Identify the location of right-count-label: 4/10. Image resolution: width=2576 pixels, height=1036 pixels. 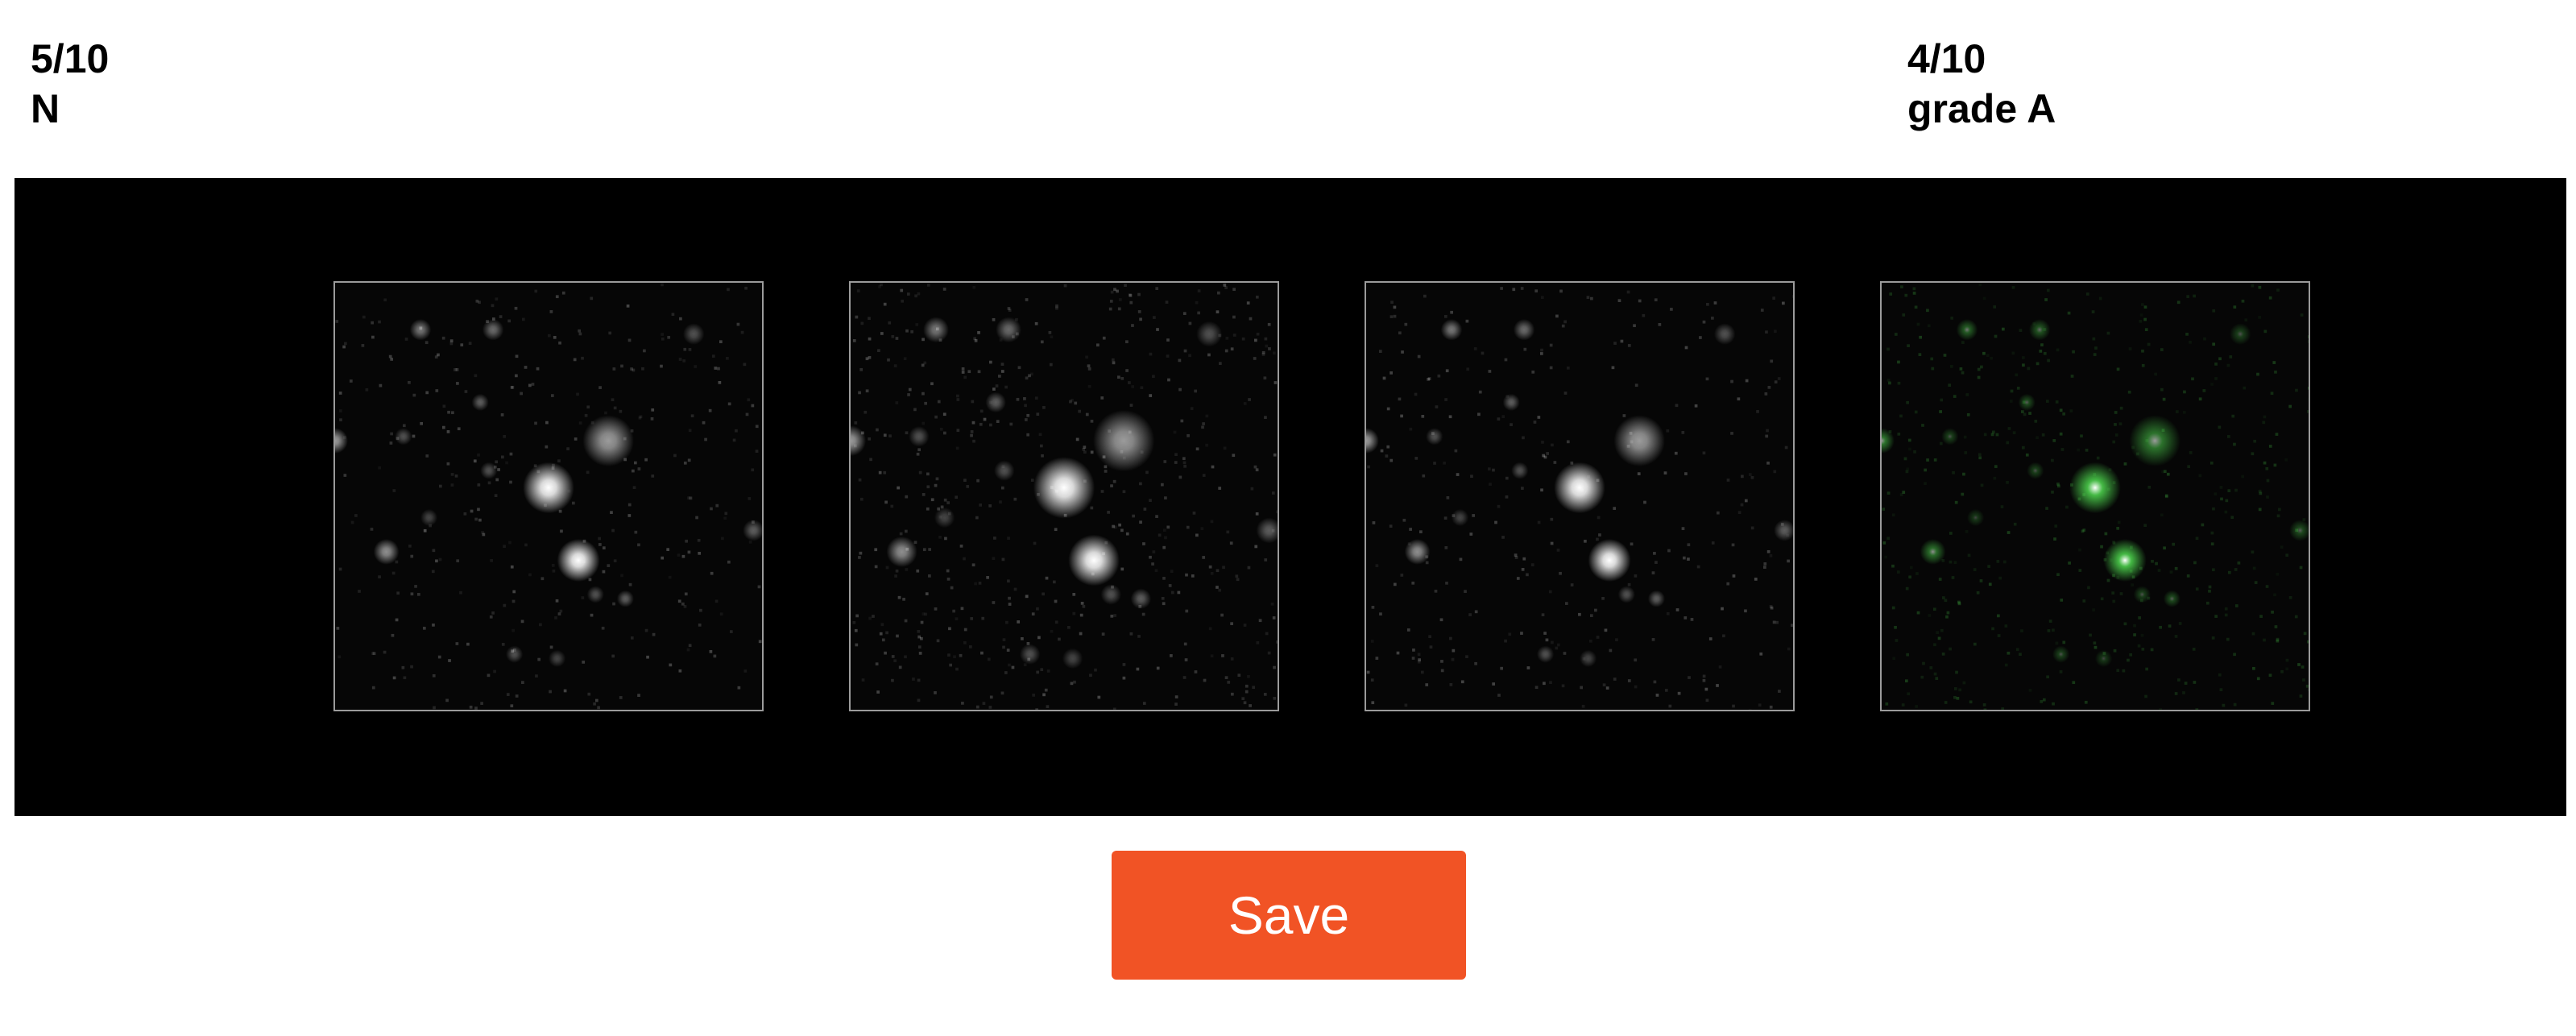
(1946, 59).